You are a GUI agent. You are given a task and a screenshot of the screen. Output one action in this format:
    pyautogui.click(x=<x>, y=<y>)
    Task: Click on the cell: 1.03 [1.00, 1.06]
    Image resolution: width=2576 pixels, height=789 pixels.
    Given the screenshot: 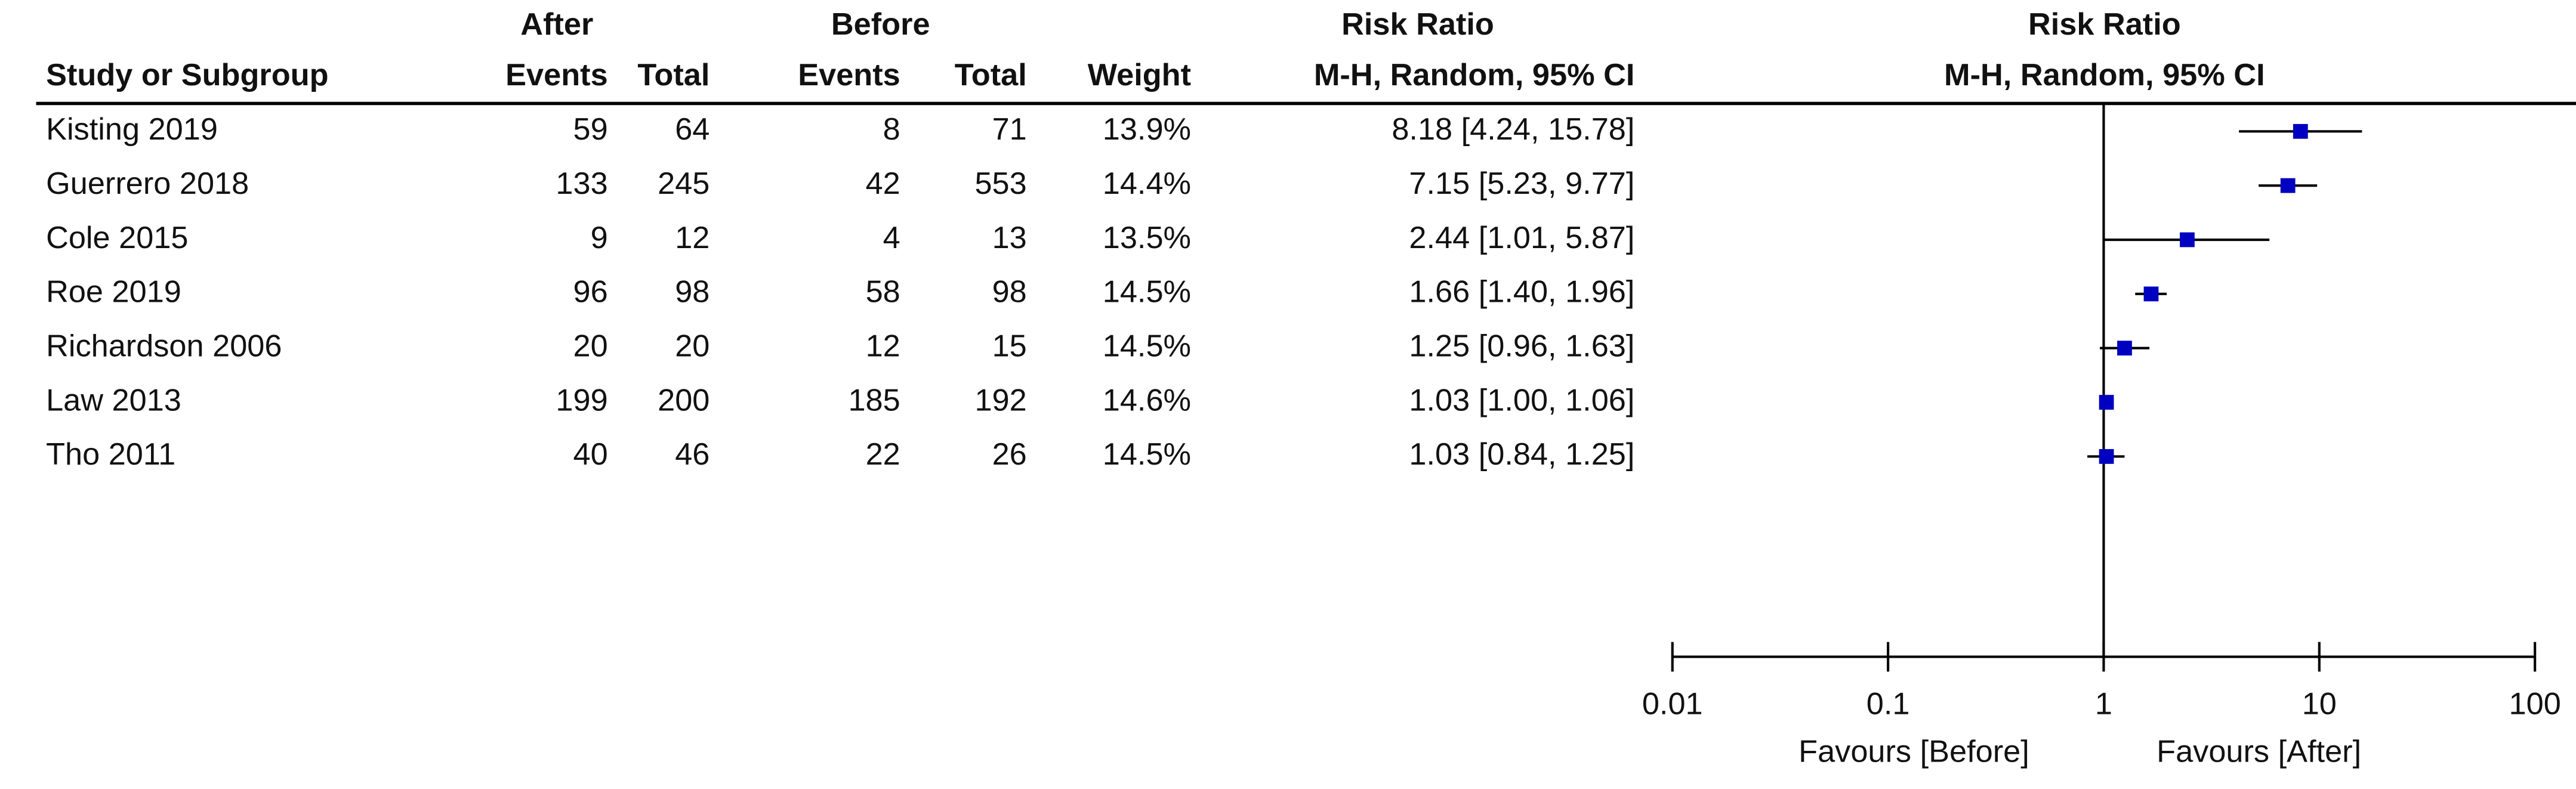 What is the action you would take?
    pyautogui.click(x=1522, y=400)
    